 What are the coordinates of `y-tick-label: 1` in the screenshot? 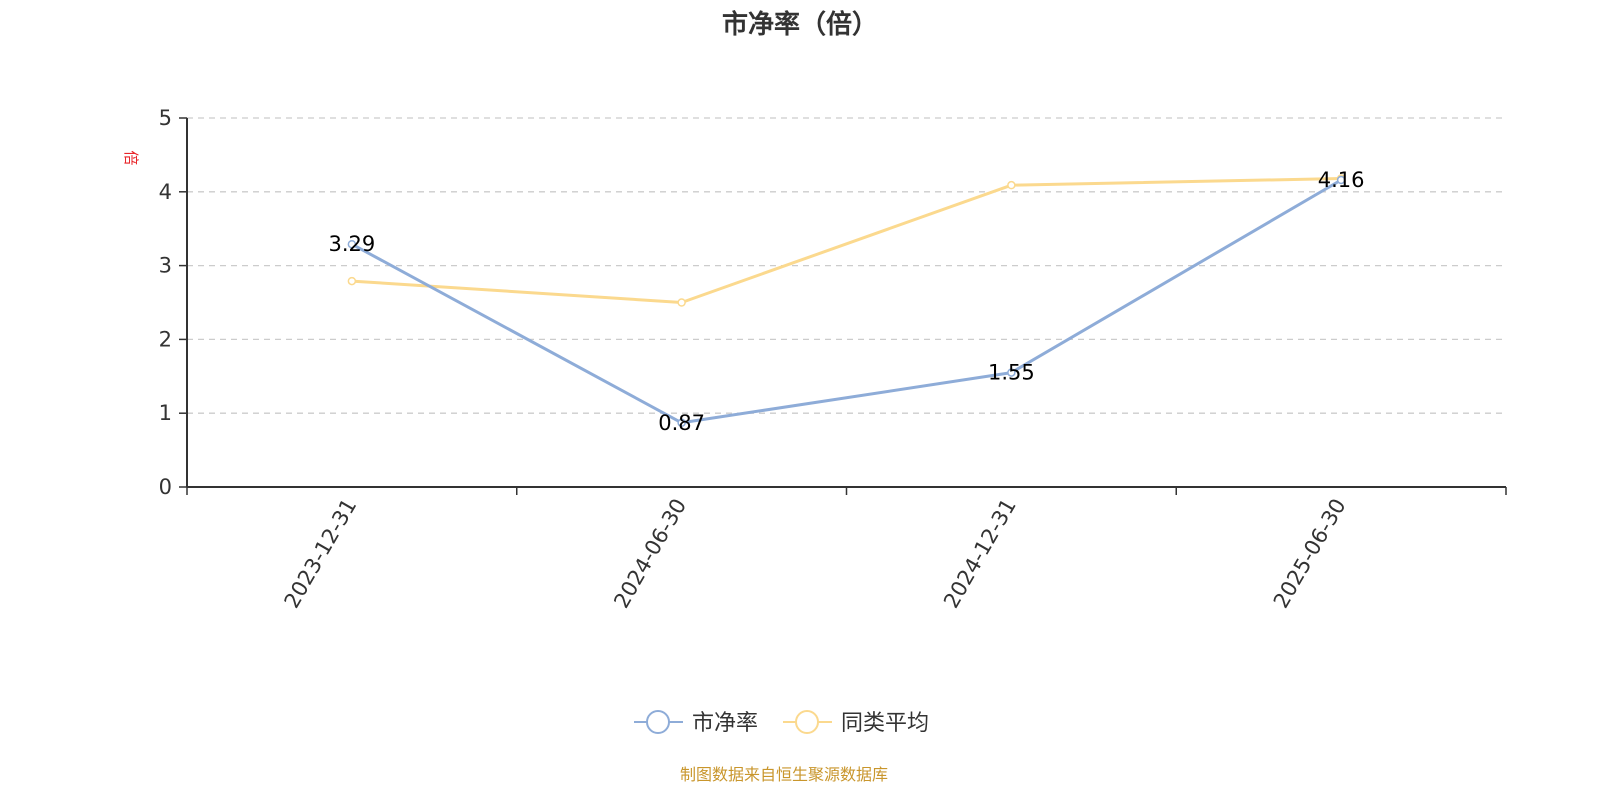 It's located at (165, 413).